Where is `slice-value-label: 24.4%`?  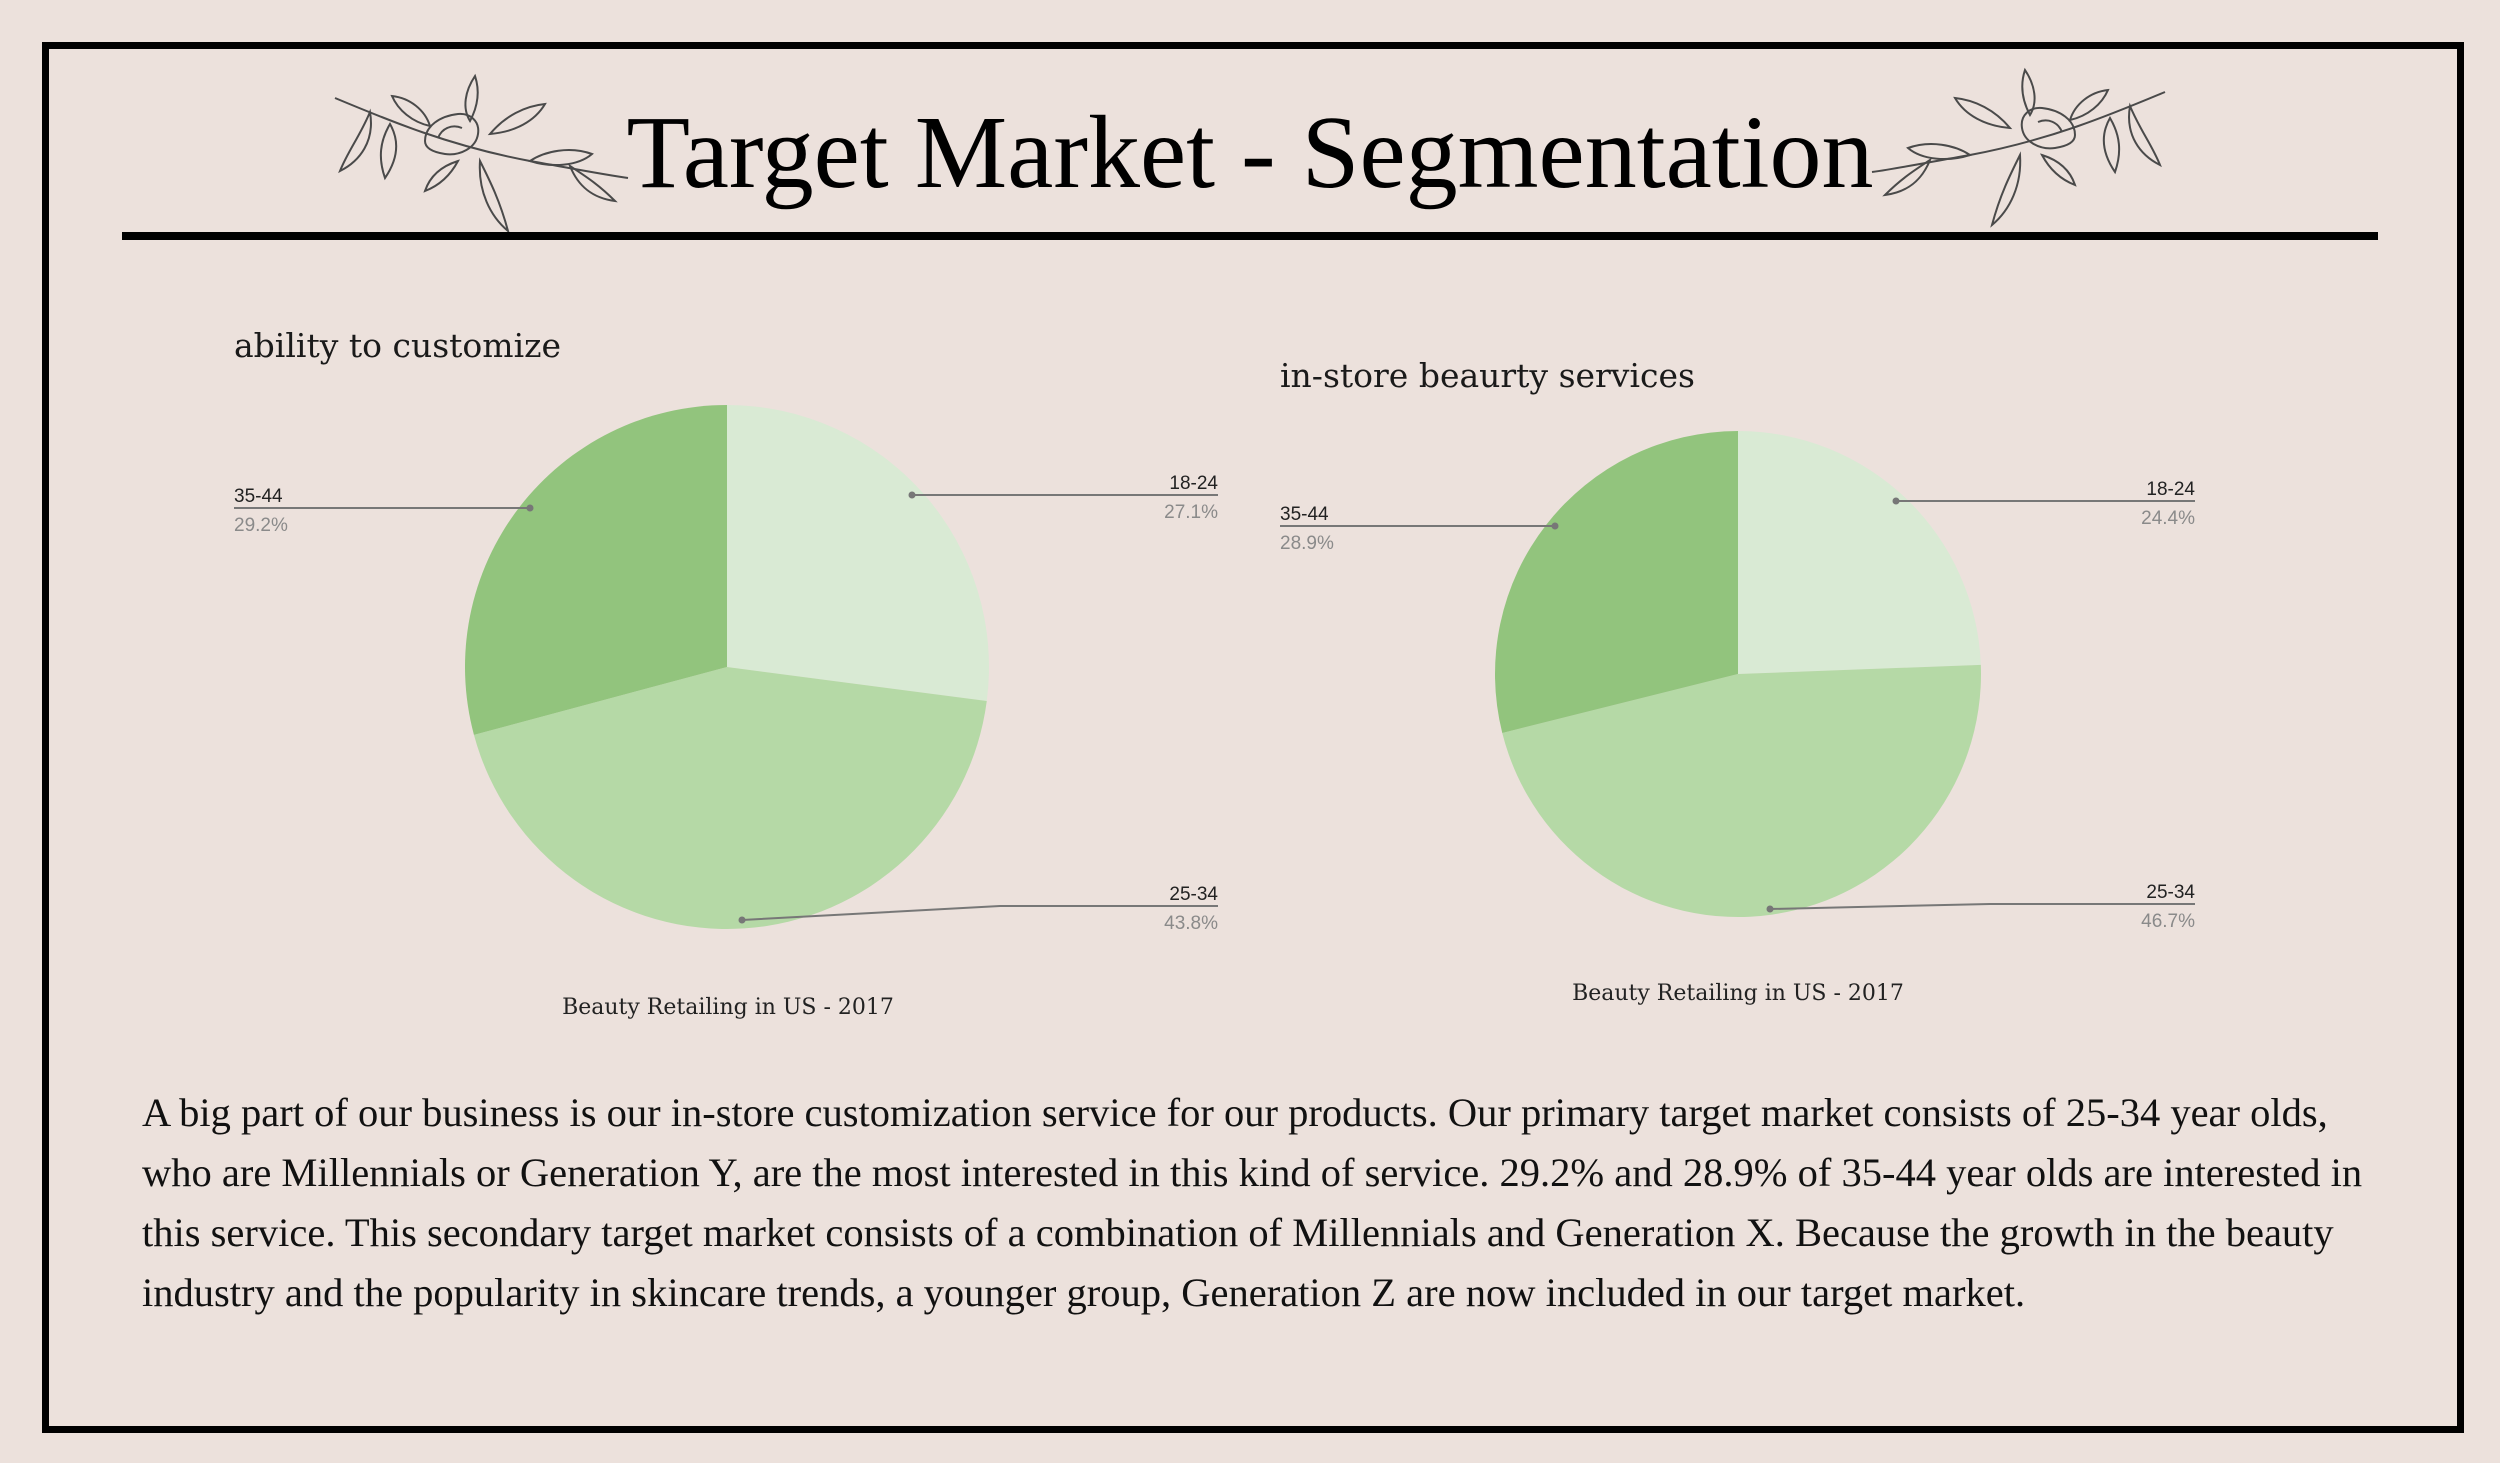
slice-value-label: 24.4% is located at coordinates (2168, 518).